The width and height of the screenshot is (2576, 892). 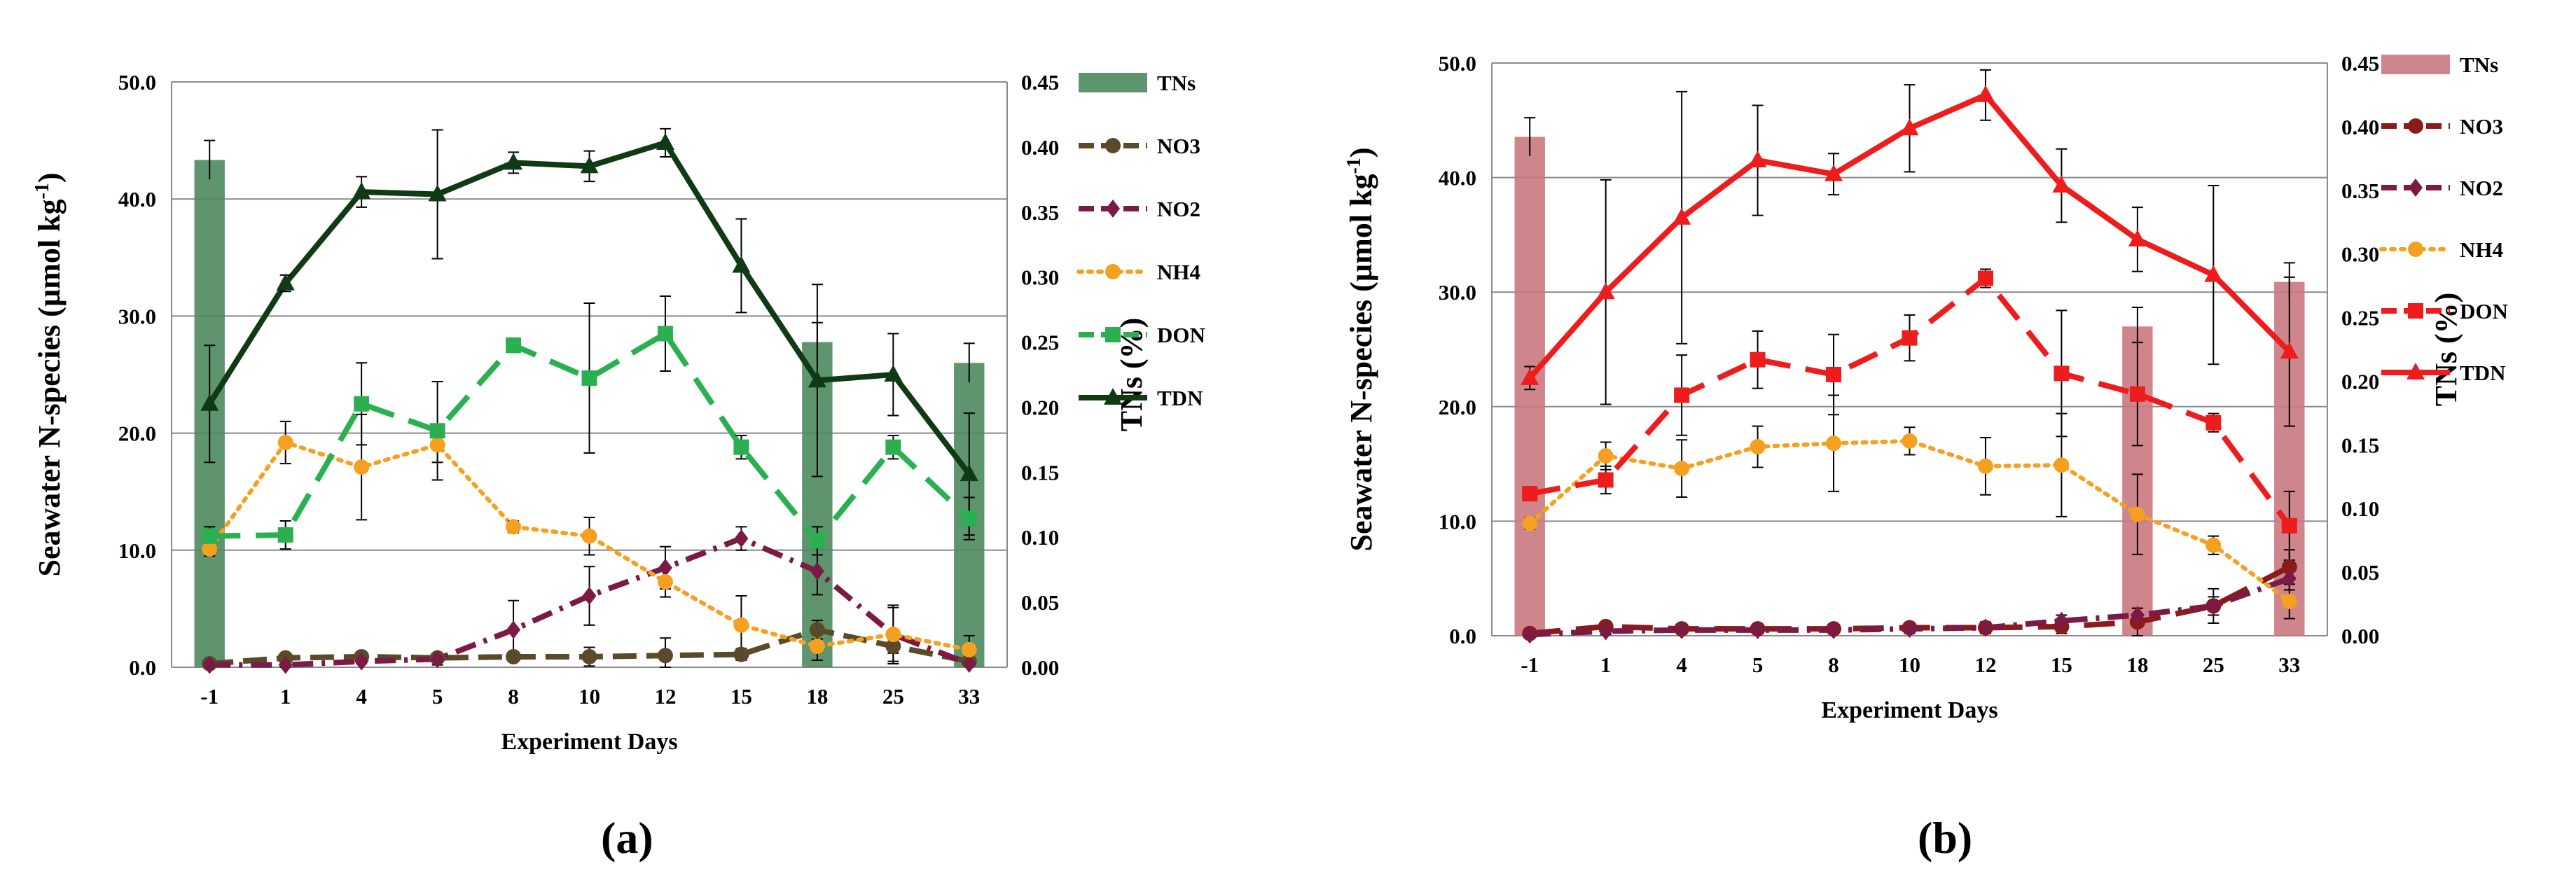 What do you see at coordinates (1113, 82) in the screenshot?
I see `legend-swatch-tns` at bounding box center [1113, 82].